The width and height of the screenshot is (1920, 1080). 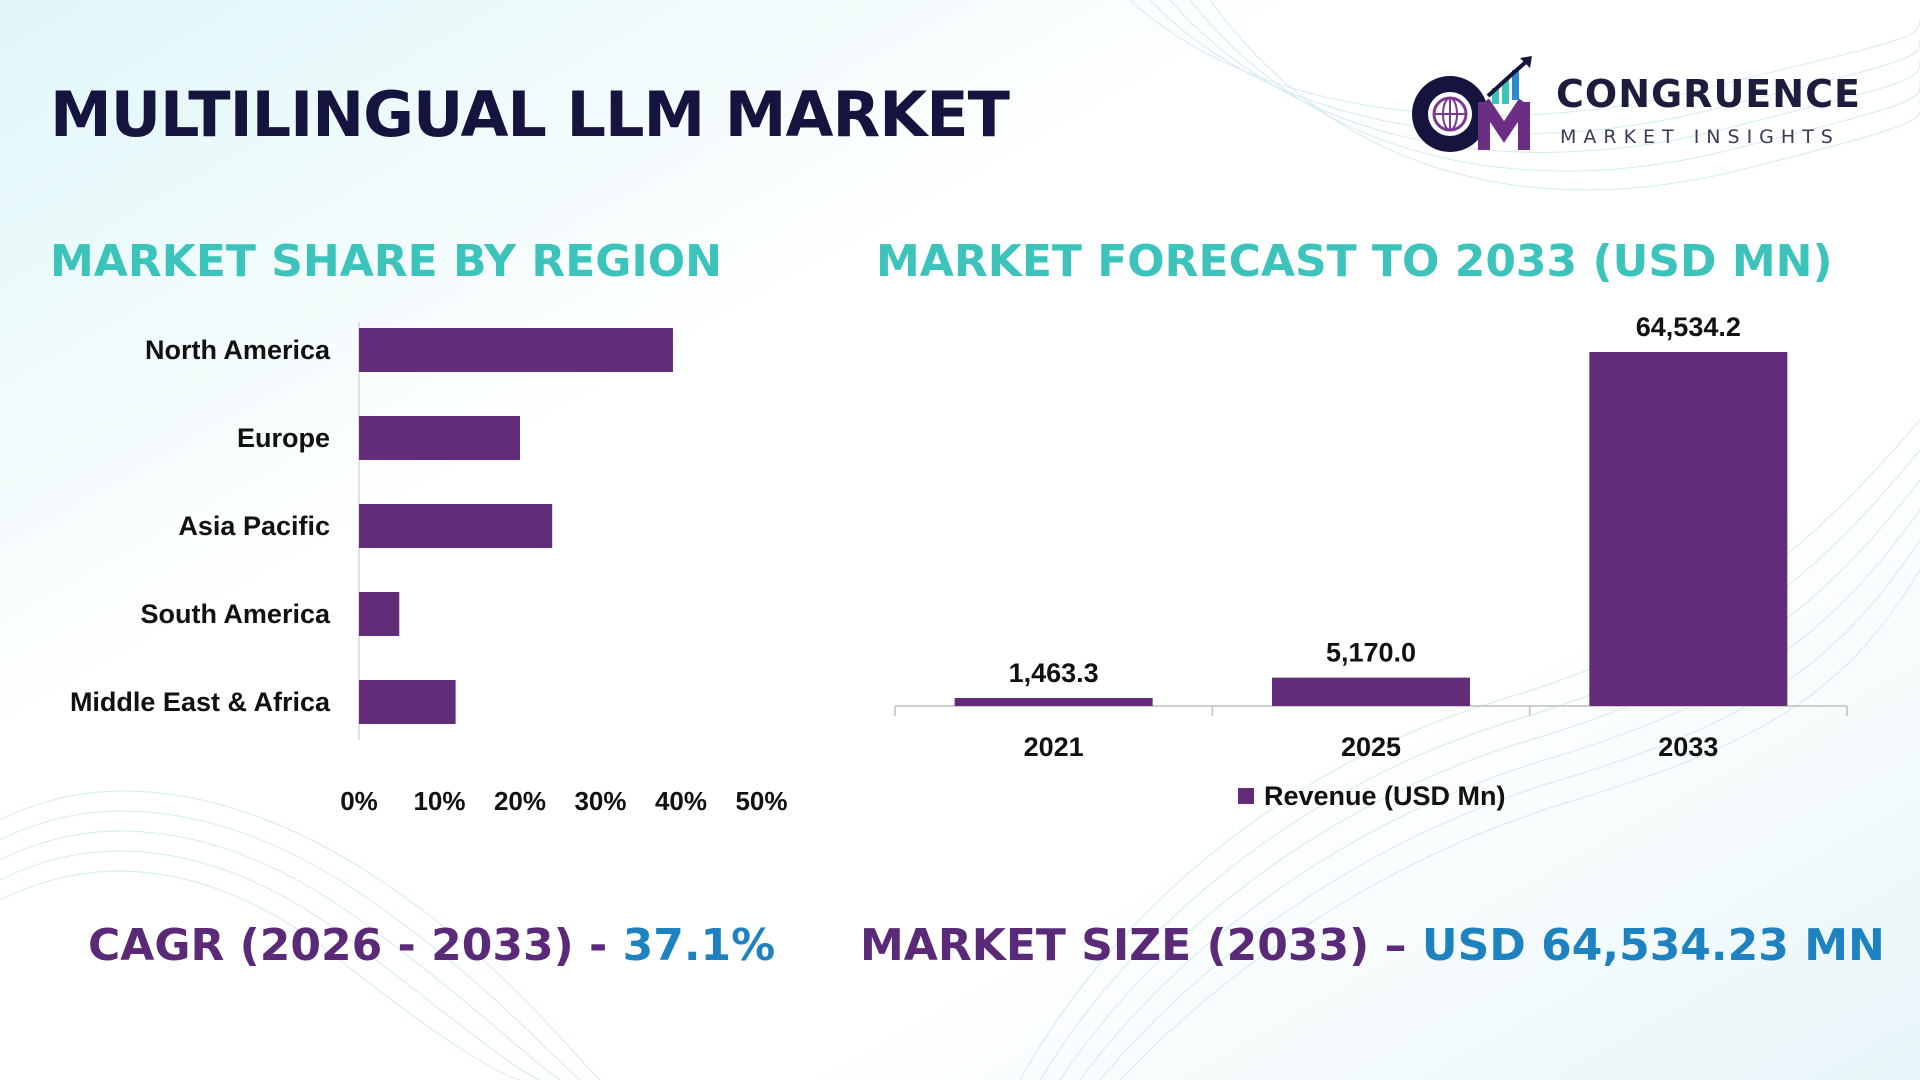 What do you see at coordinates (359, 801) in the screenshot?
I see `x-tick-label: 0%` at bounding box center [359, 801].